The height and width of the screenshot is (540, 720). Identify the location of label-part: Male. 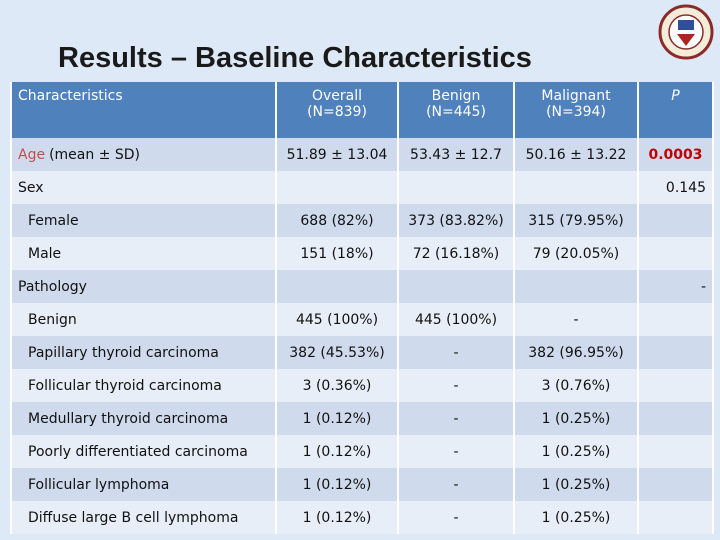
(45, 253).